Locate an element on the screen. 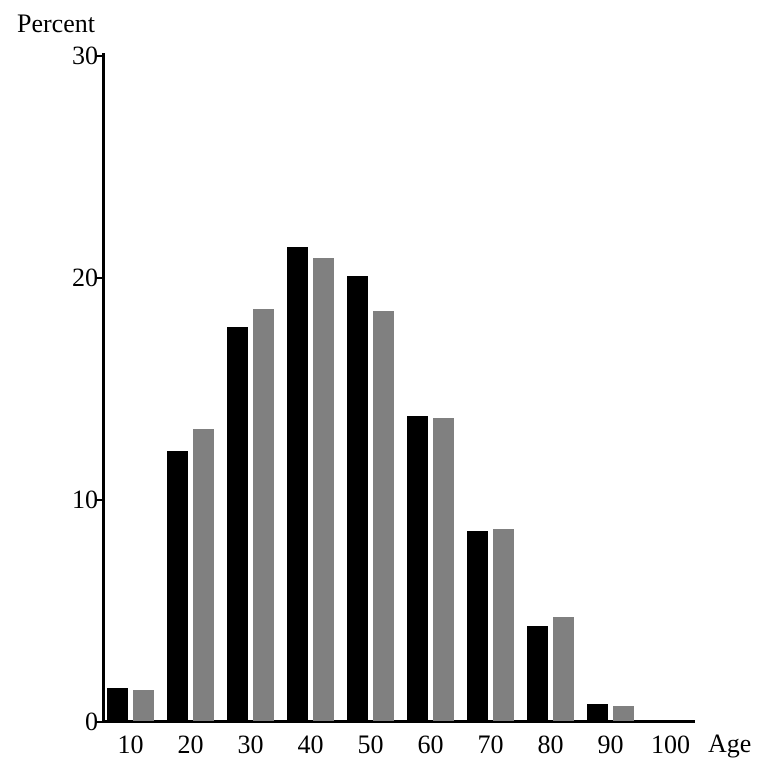 The height and width of the screenshot is (770, 765). x-tick-label-100: 100 is located at coordinates (670, 744).